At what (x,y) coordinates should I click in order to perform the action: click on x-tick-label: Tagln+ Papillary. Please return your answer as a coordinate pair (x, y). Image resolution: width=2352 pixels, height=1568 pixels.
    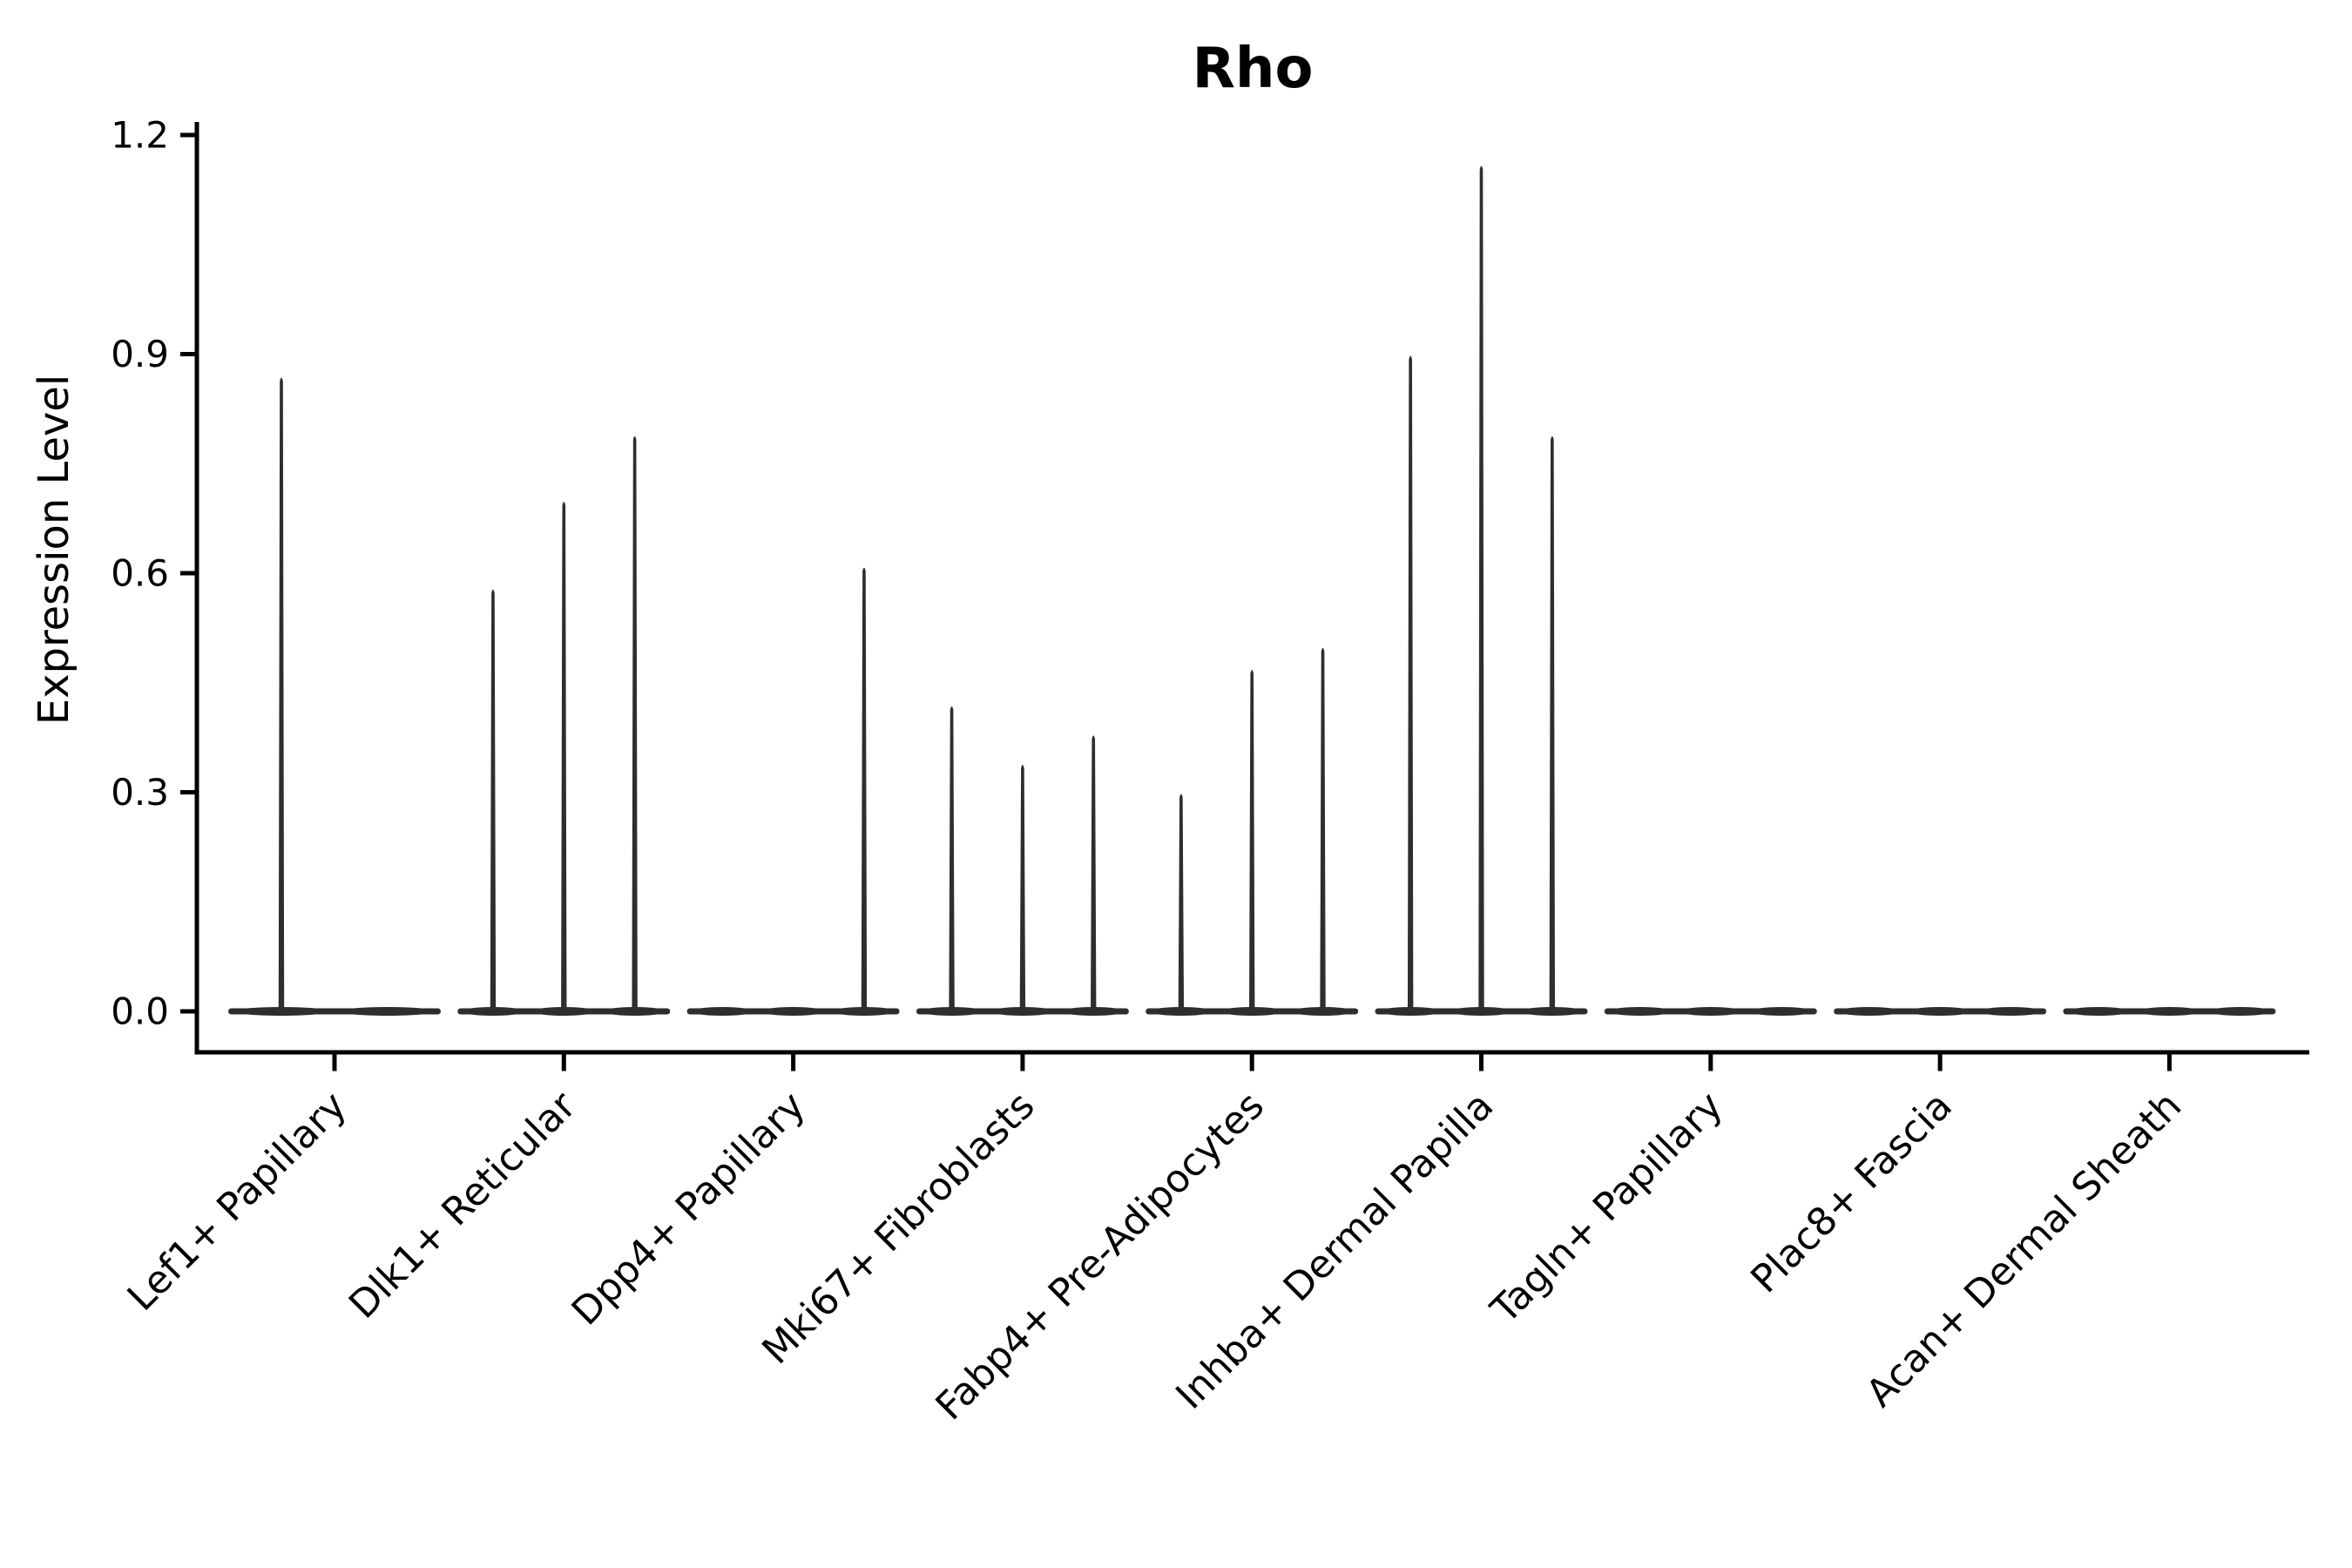
    Looking at the image, I should click on (1606, 1208).